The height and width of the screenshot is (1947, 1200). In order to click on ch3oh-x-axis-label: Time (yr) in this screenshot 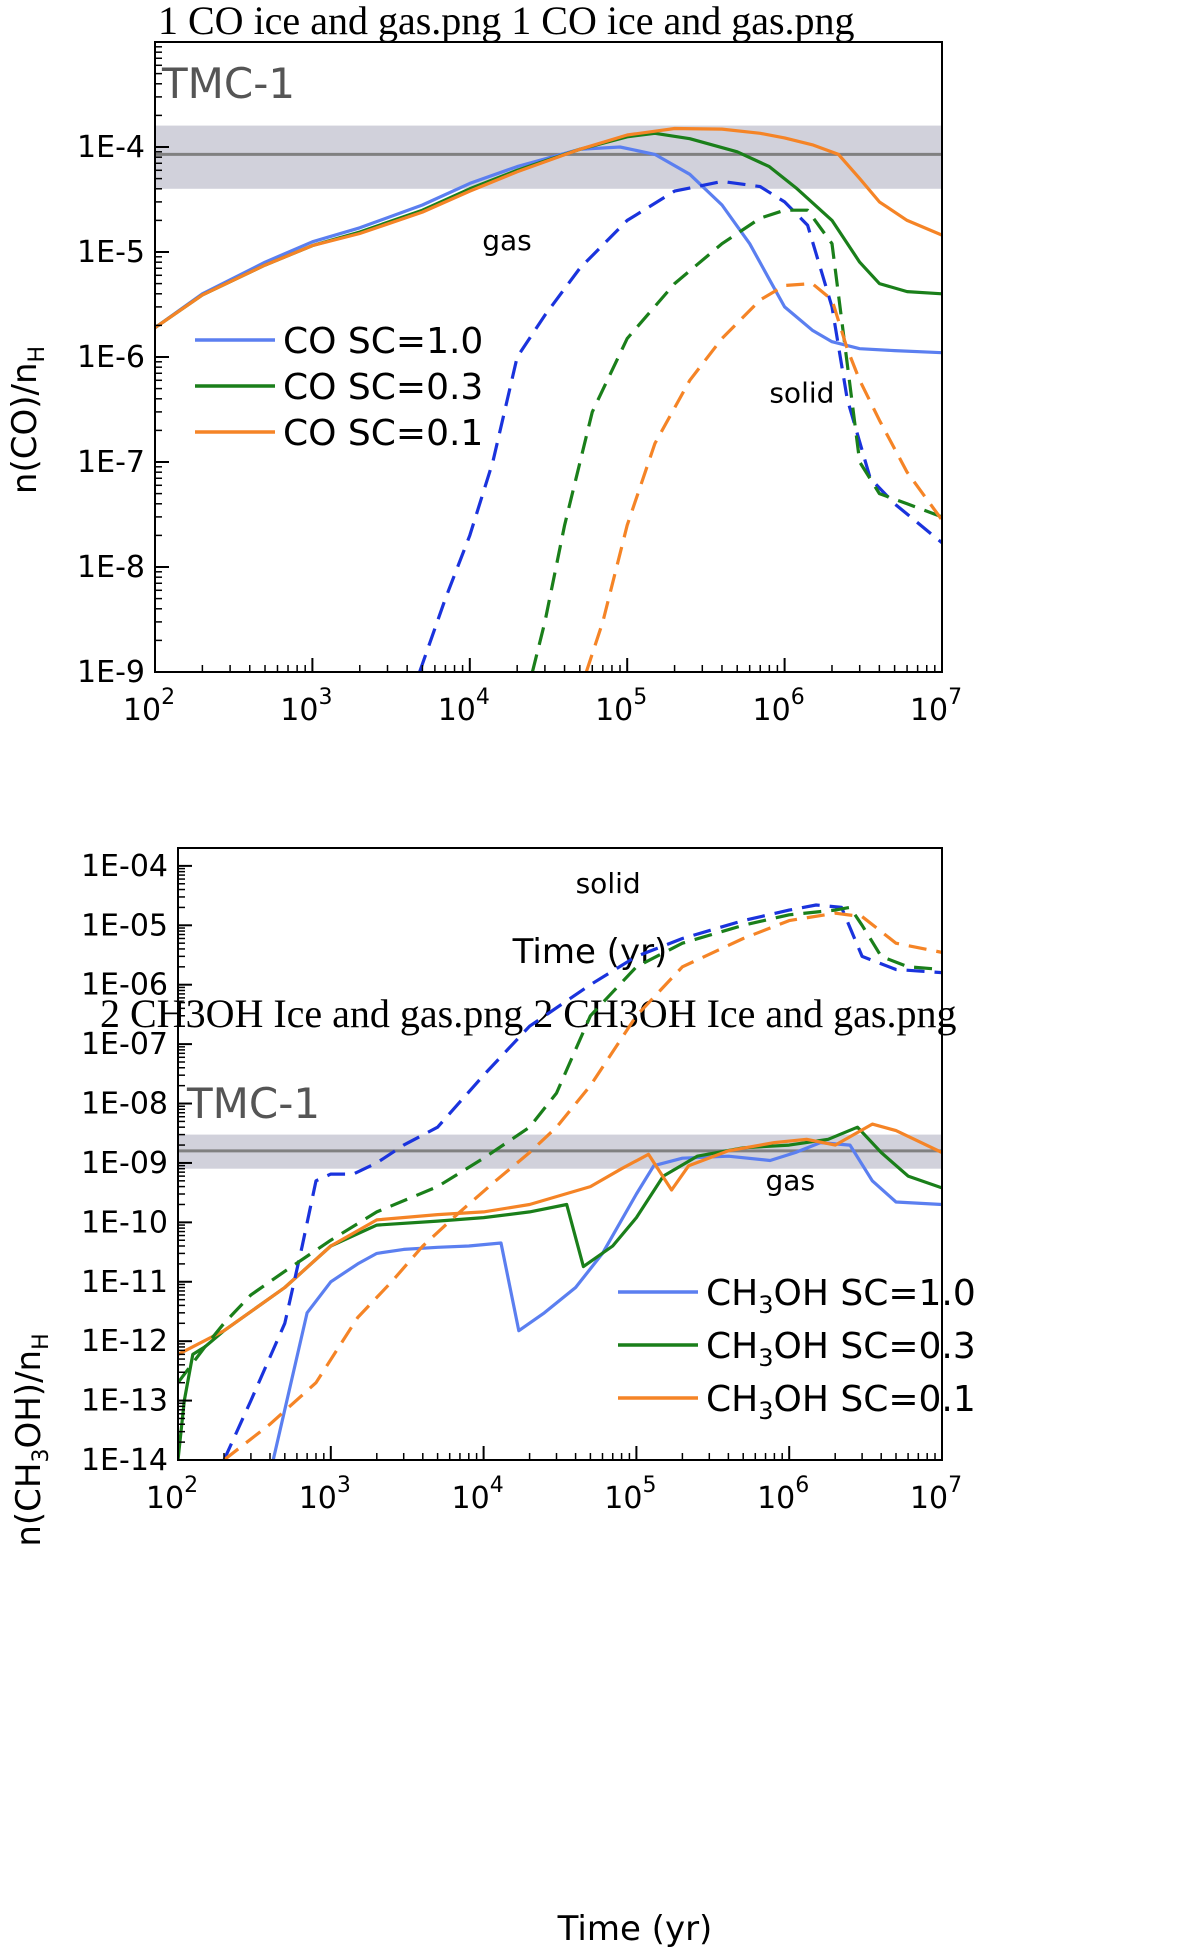, I will do `click(635, 1928)`.